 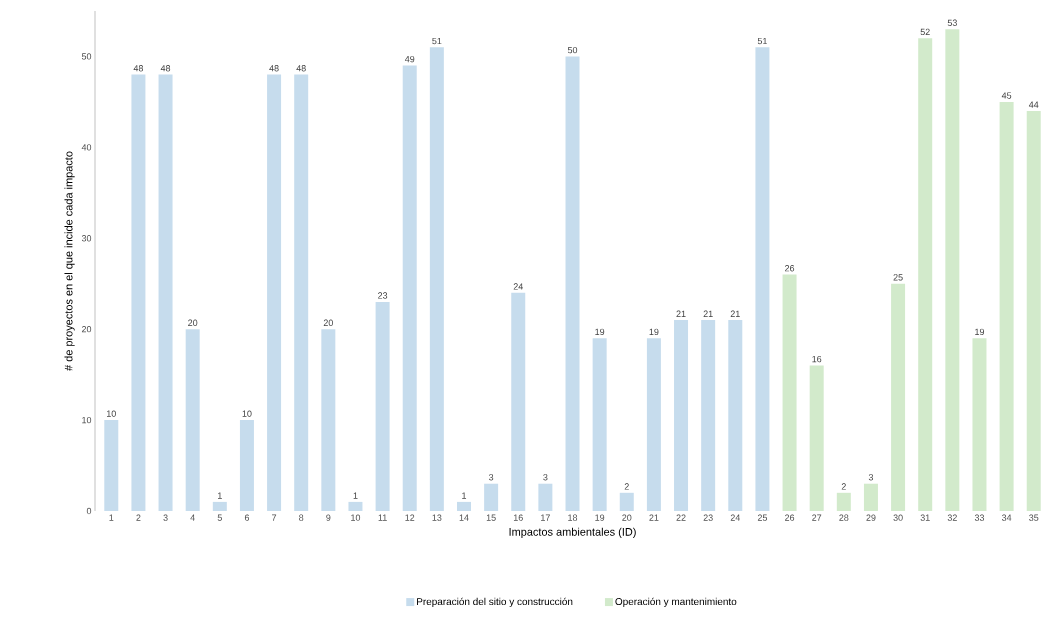 What do you see at coordinates (681, 517) in the screenshot?
I see `x-tick-label: 22` at bounding box center [681, 517].